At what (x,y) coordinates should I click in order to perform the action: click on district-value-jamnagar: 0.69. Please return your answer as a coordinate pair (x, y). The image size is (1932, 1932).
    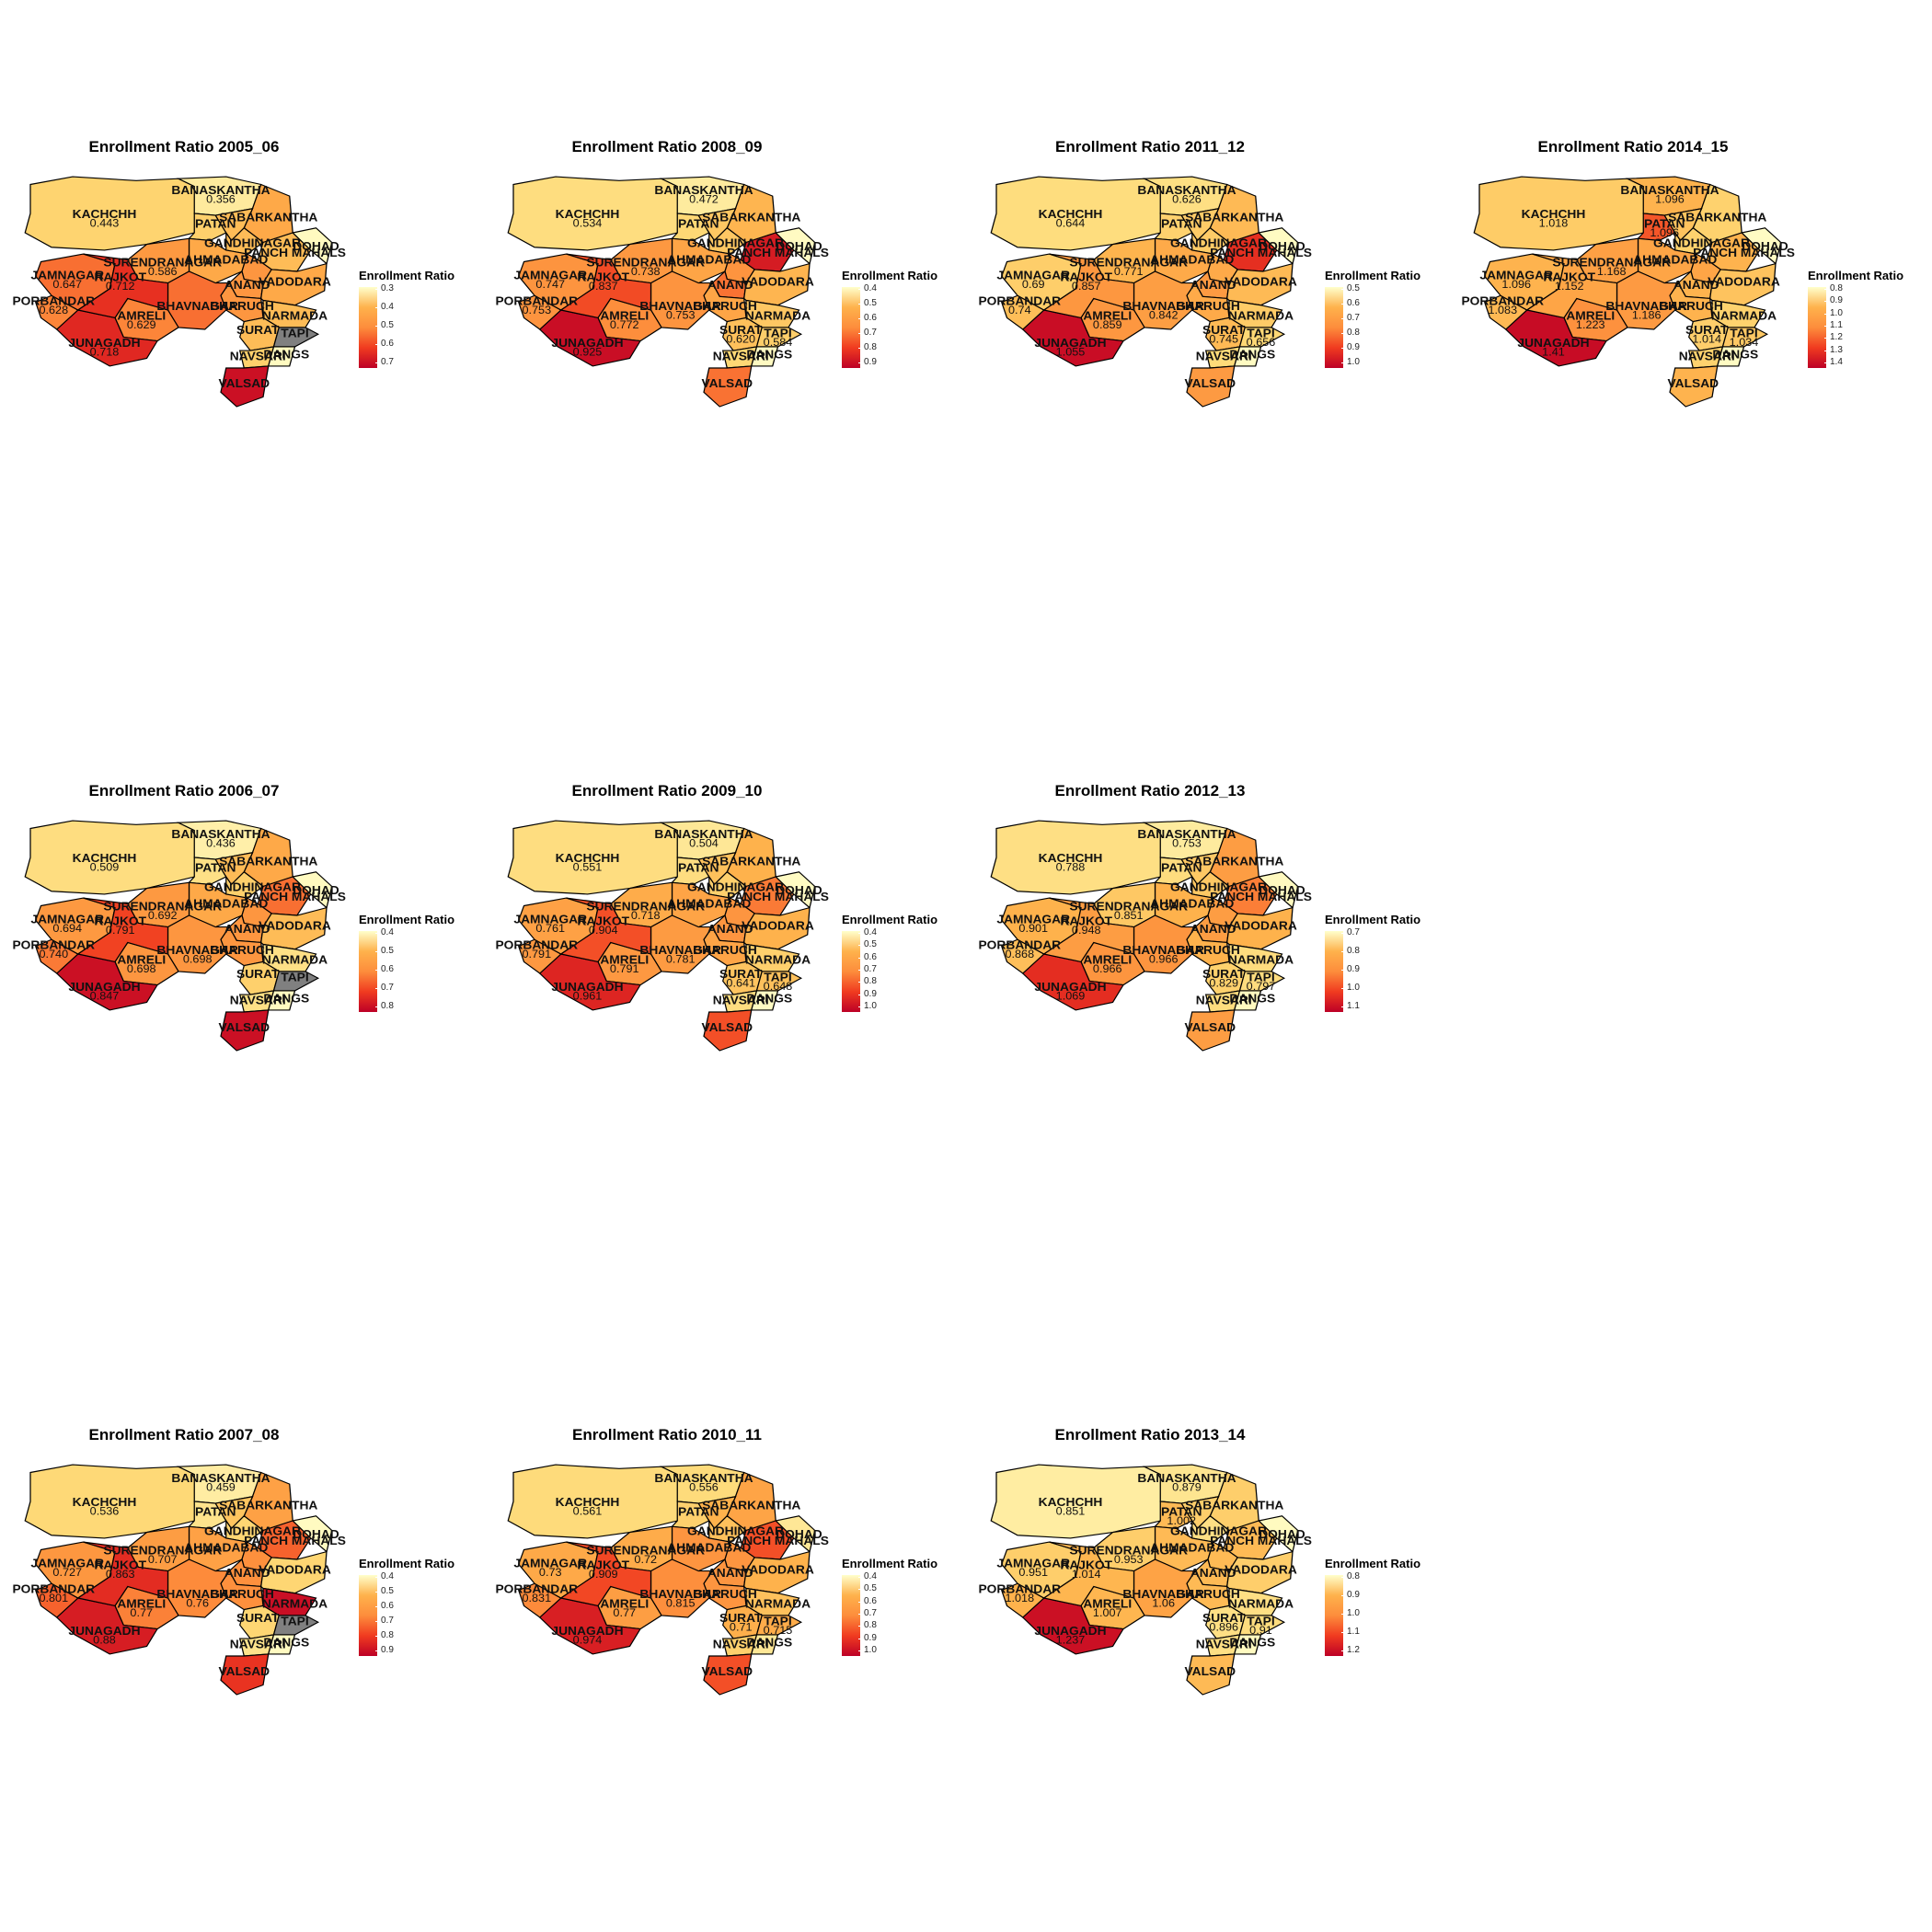
    Looking at the image, I should click on (1033, 284).